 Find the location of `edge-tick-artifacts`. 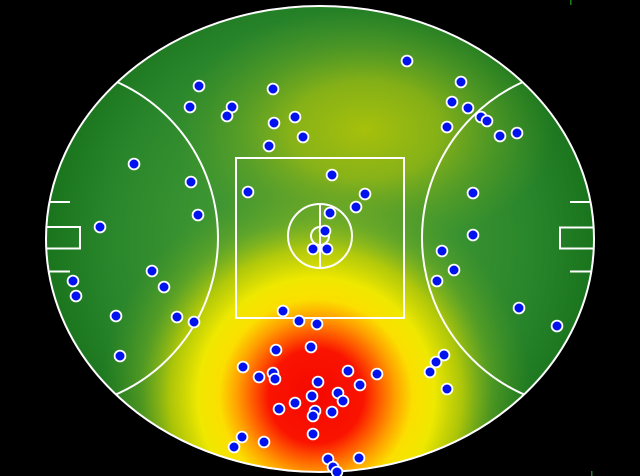

edge-tick-artifacts is located at coordinates (581, 238).